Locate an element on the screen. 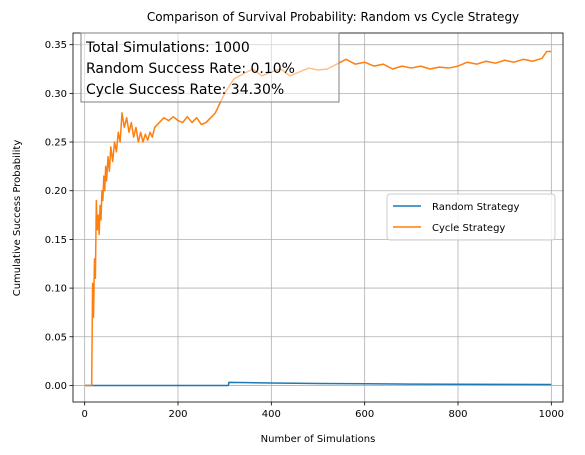 The width and height of the screenshot is (585, 455). summary-box-frame is located at coordinates (210, 67).